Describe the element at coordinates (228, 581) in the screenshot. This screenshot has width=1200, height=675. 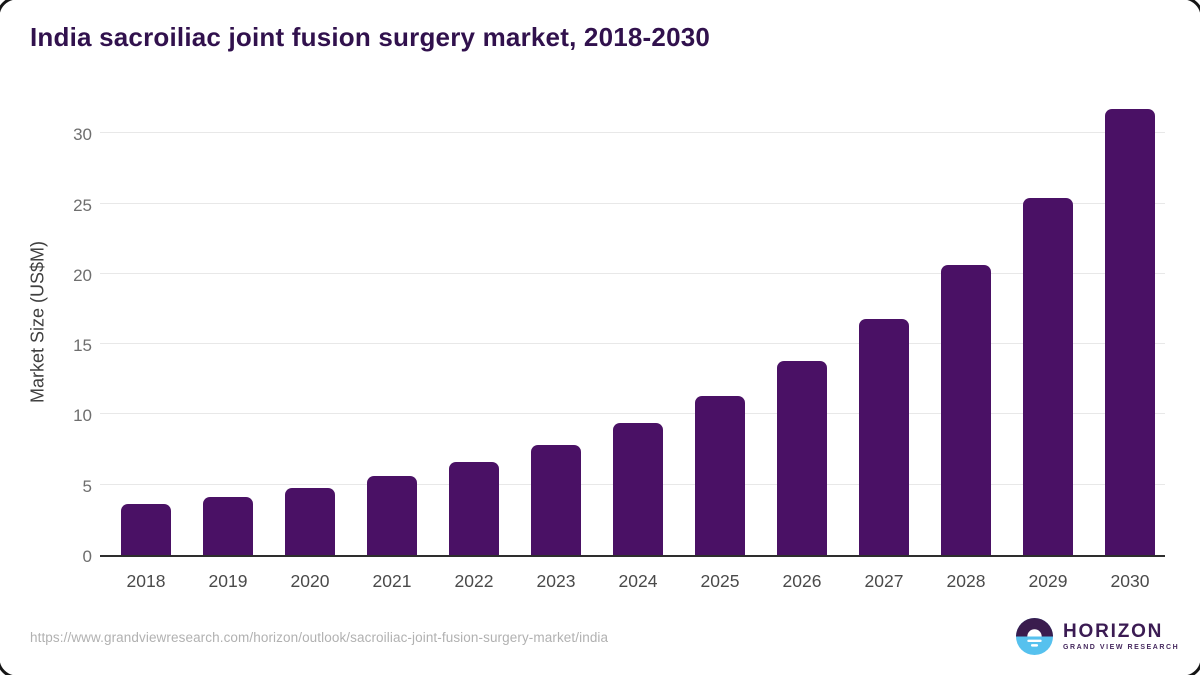
I see `x-tick-label-2019: 2019` at that location.